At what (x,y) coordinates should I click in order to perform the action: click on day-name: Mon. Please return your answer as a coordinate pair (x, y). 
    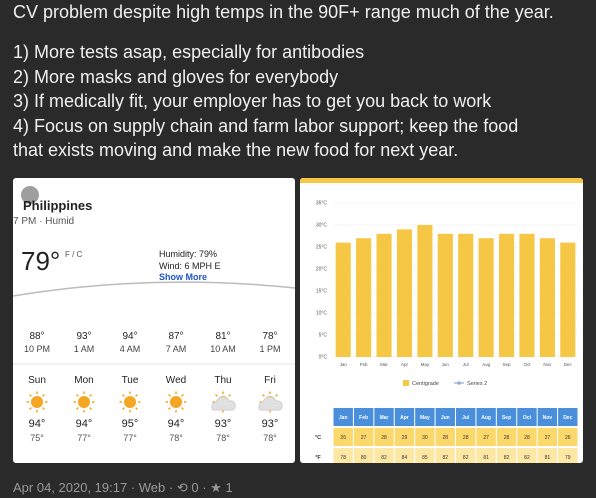
    Looking at the image, I should click on (84, 380).